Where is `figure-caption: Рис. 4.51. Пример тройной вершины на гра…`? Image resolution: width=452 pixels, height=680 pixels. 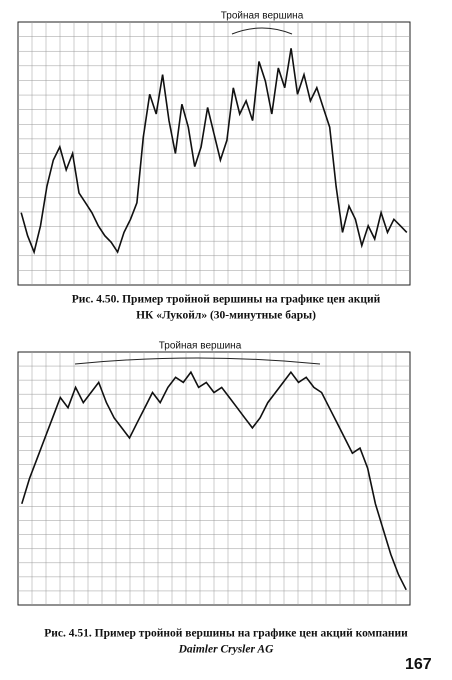 figure-caption: Рис. 4.51. Пример тройной вершины на гра… is located at coordinates (226, 634).